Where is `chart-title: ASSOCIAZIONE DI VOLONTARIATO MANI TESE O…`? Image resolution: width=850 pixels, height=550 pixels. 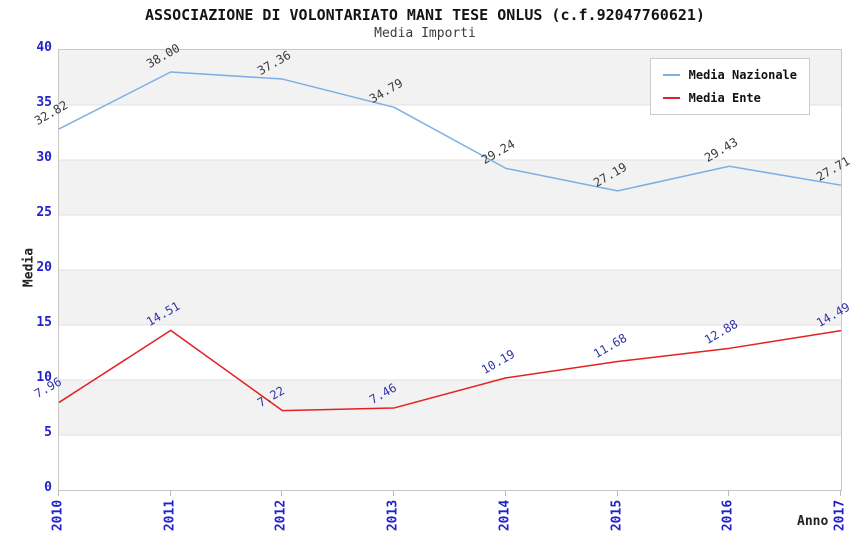
chart-title: ASSOCIAZIONE DI VOLONTARIATO MANI TESE O… is located at coordinates (425, 15).